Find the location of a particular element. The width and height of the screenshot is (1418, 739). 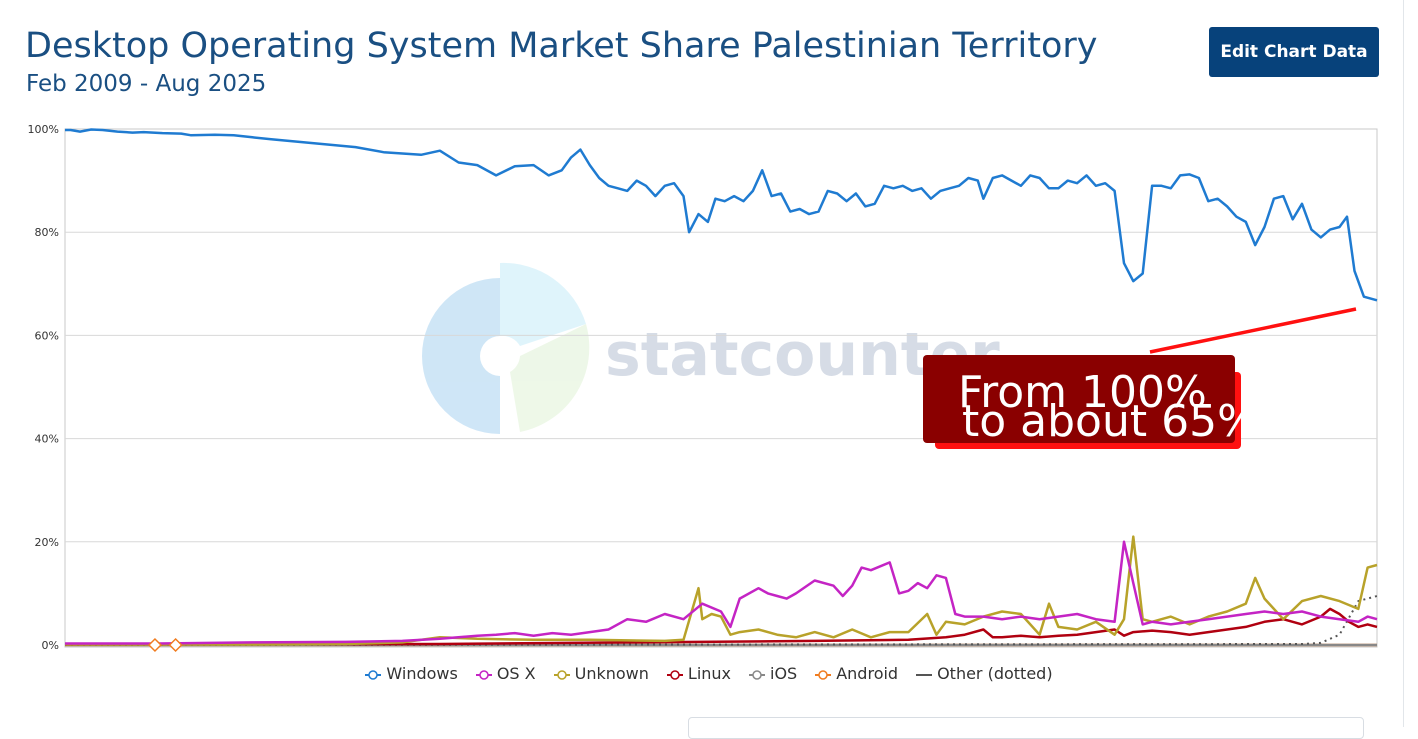

legend-label: Windows is located at coordinates (422, 673).